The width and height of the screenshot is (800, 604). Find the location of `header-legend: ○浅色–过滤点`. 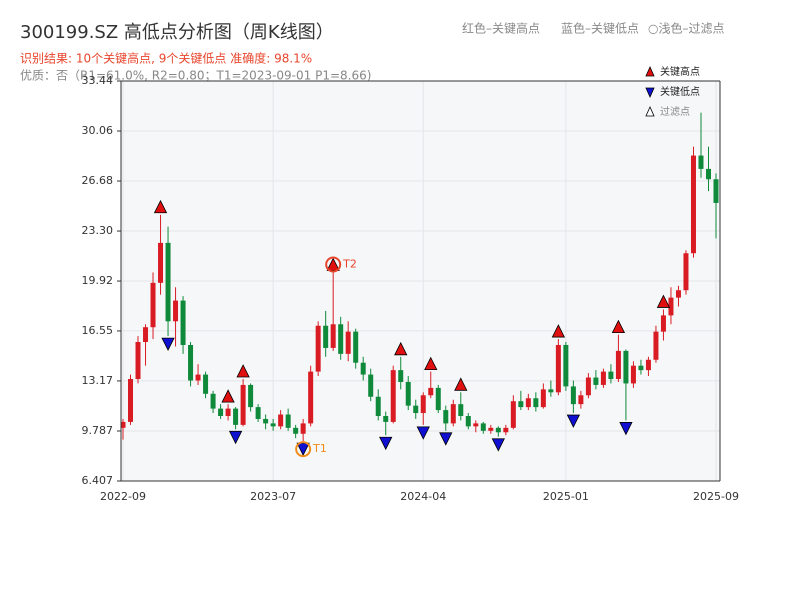

header-legend: ○浅色–过滤点 is located at coordinates (686, 29).